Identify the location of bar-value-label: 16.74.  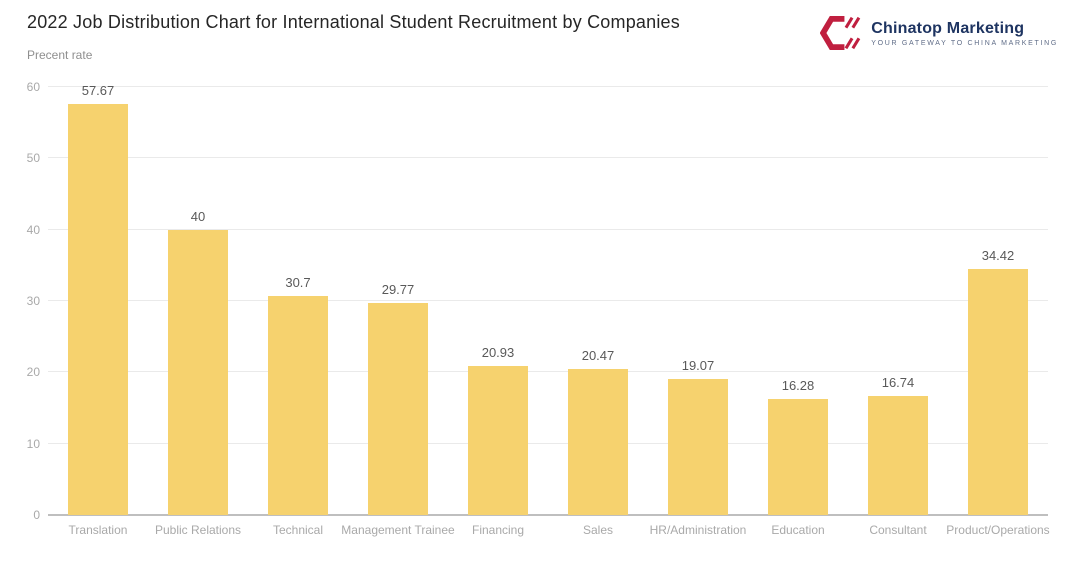
(898, 382).